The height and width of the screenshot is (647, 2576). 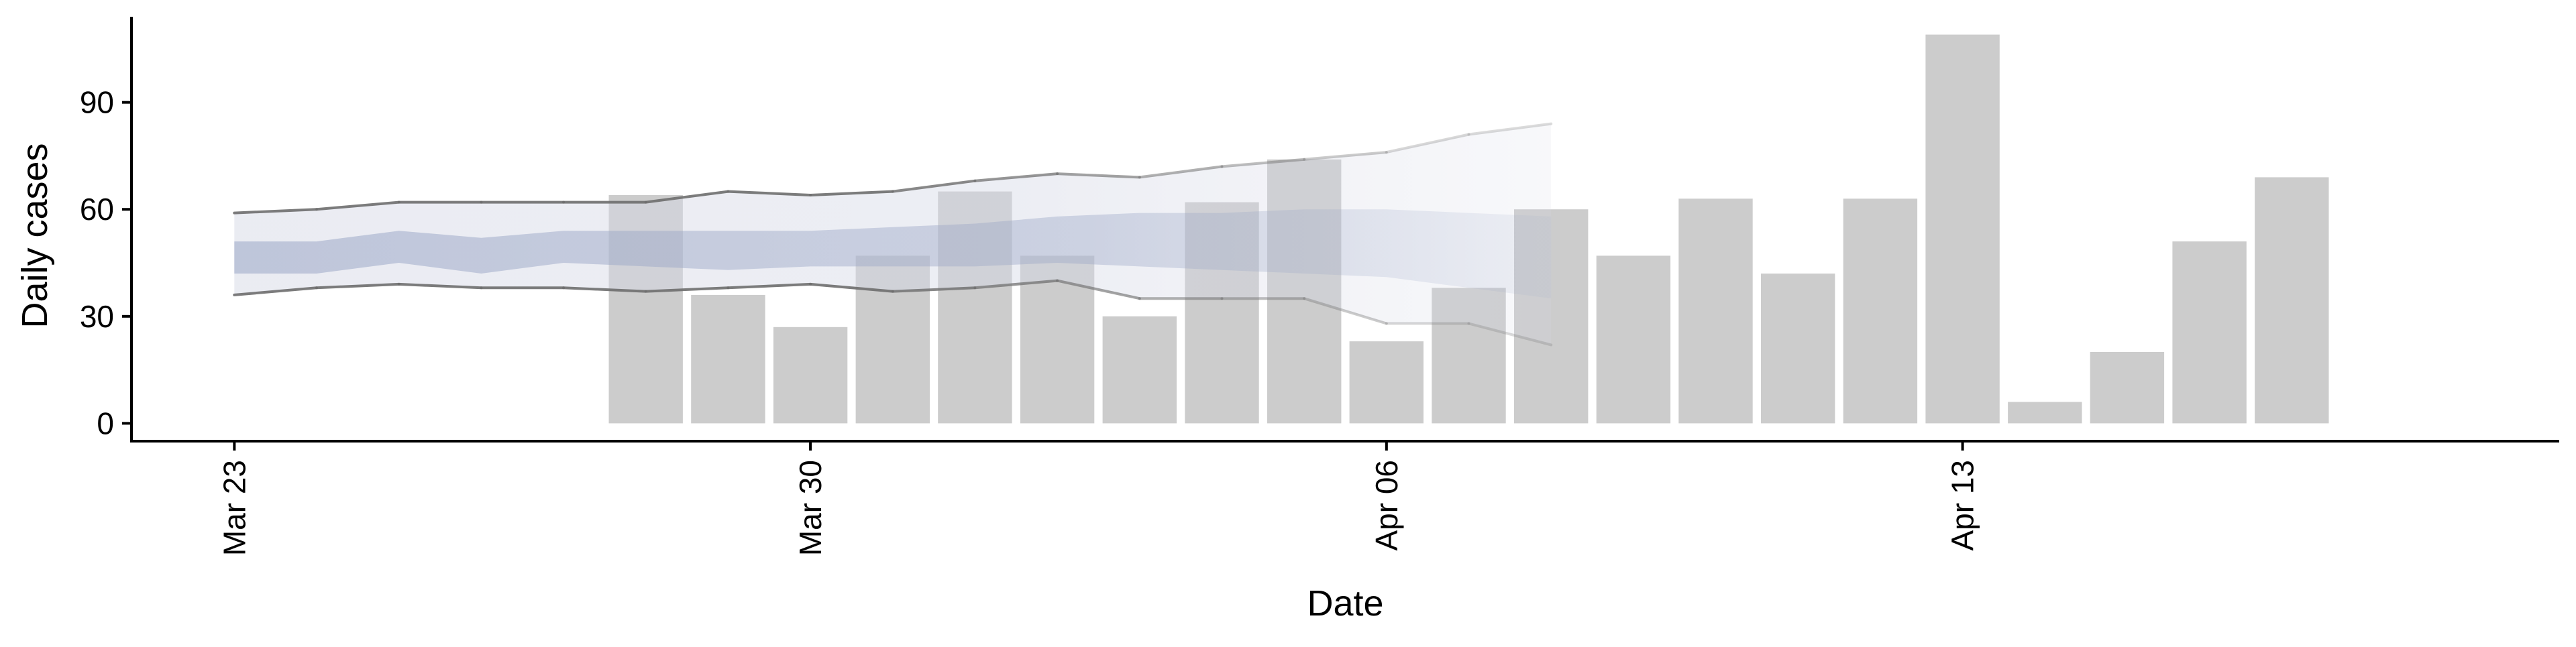 I want to click on x-tick-label: Mar 23, so click(x=234, y=508).